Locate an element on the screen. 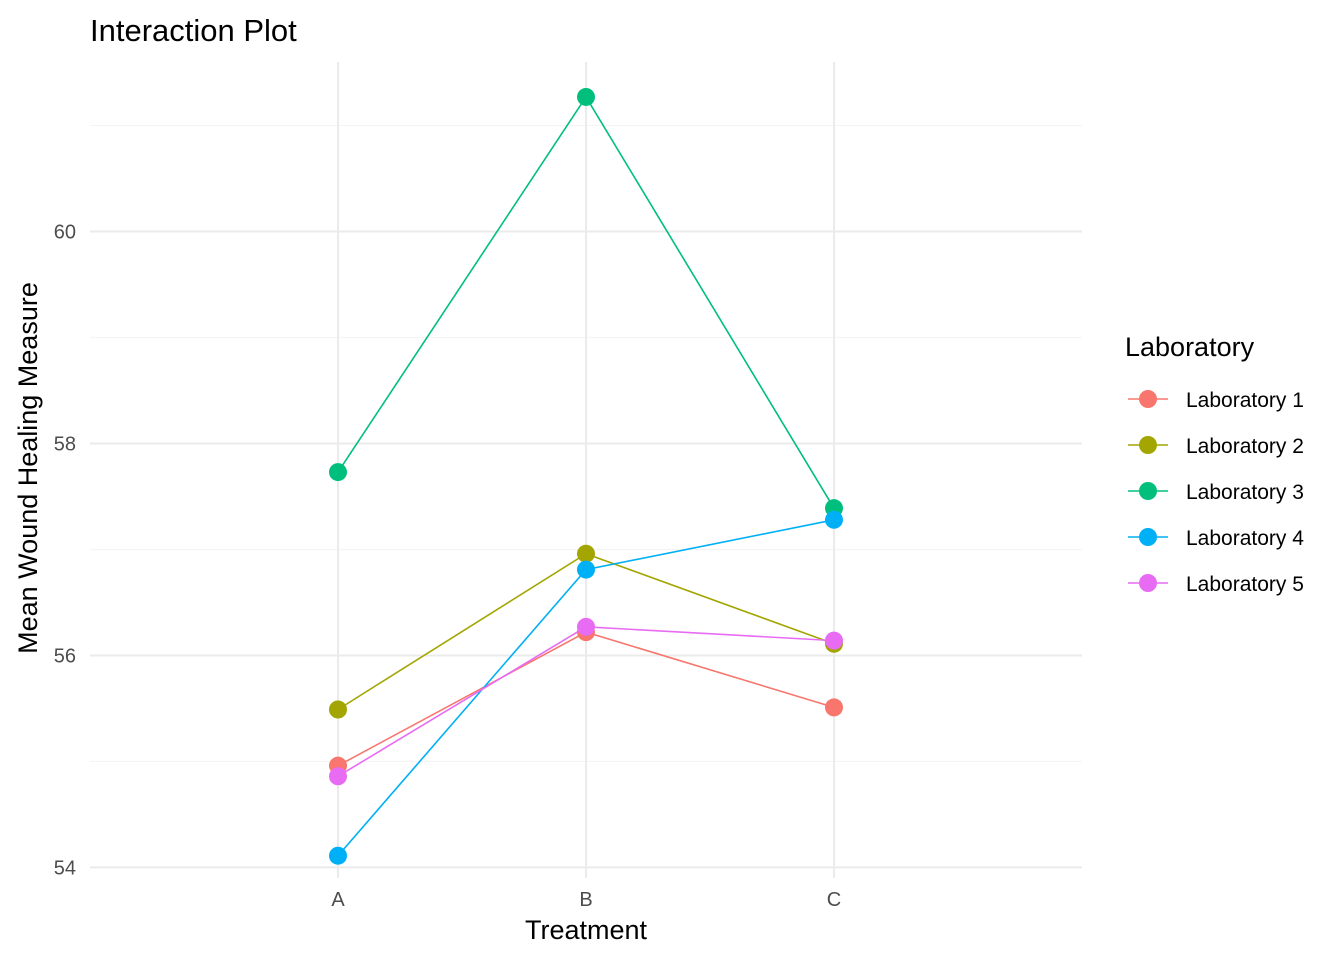 The width and height of the screenshot is (1344, 960). legend-label: Laboratory 2 is located at coordinates (1245, 446).